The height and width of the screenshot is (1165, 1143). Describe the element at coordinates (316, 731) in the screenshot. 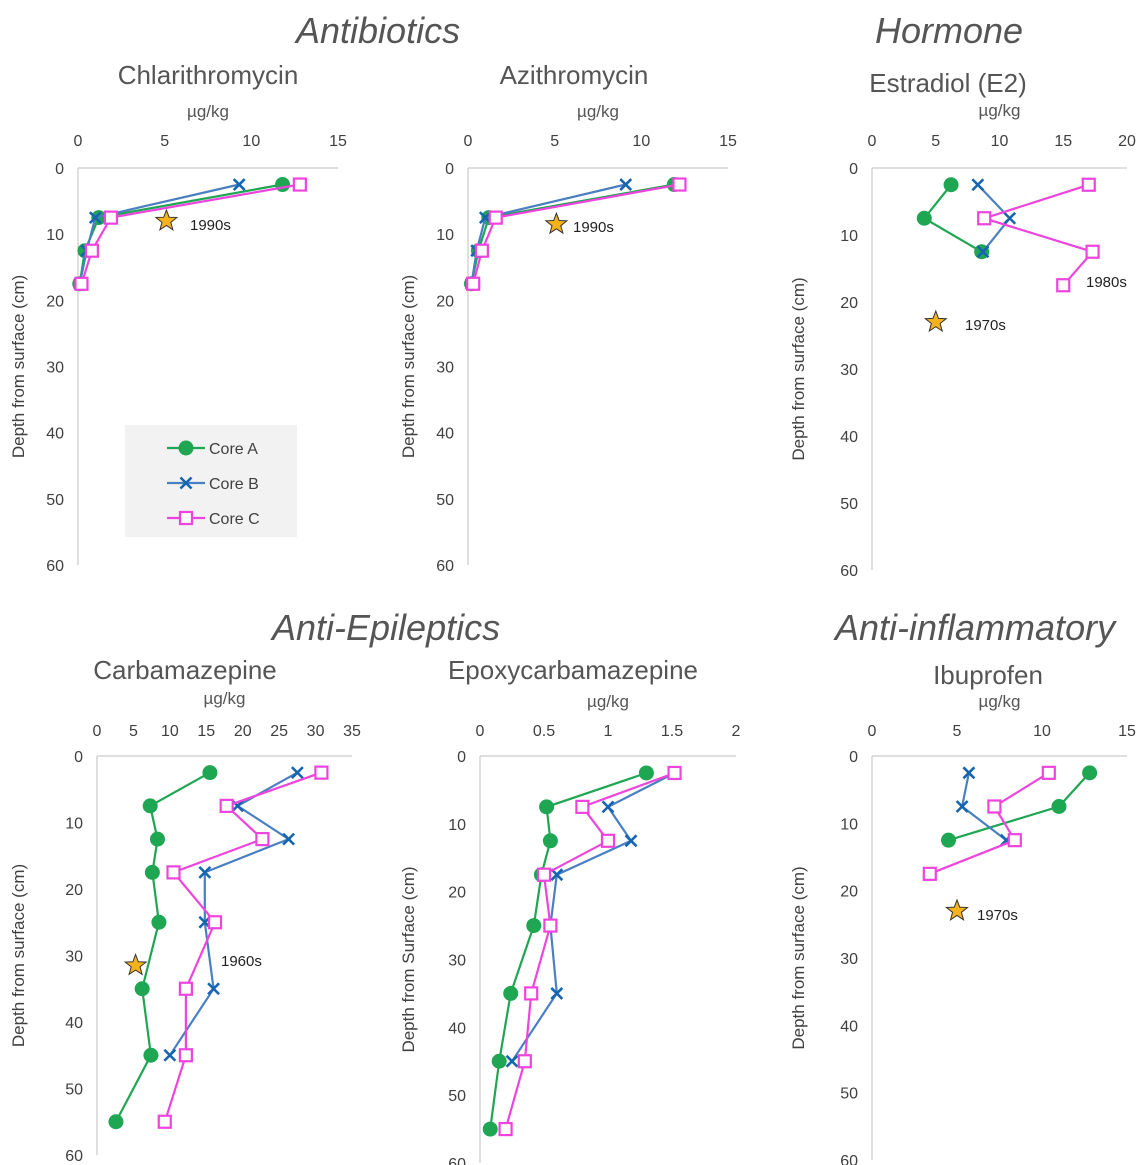

I see `x-tick-label: 30` at that location.